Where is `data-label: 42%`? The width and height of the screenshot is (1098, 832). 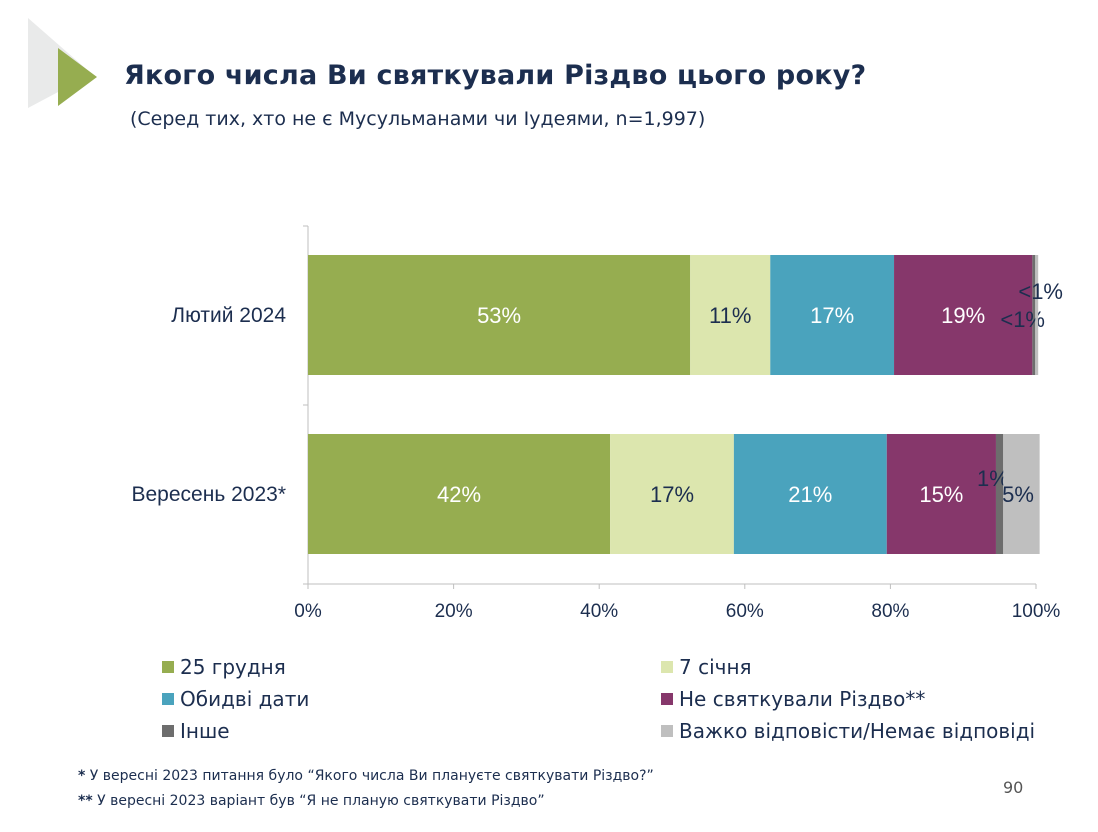
data-label: 42% is located at coordinates (459, 494).